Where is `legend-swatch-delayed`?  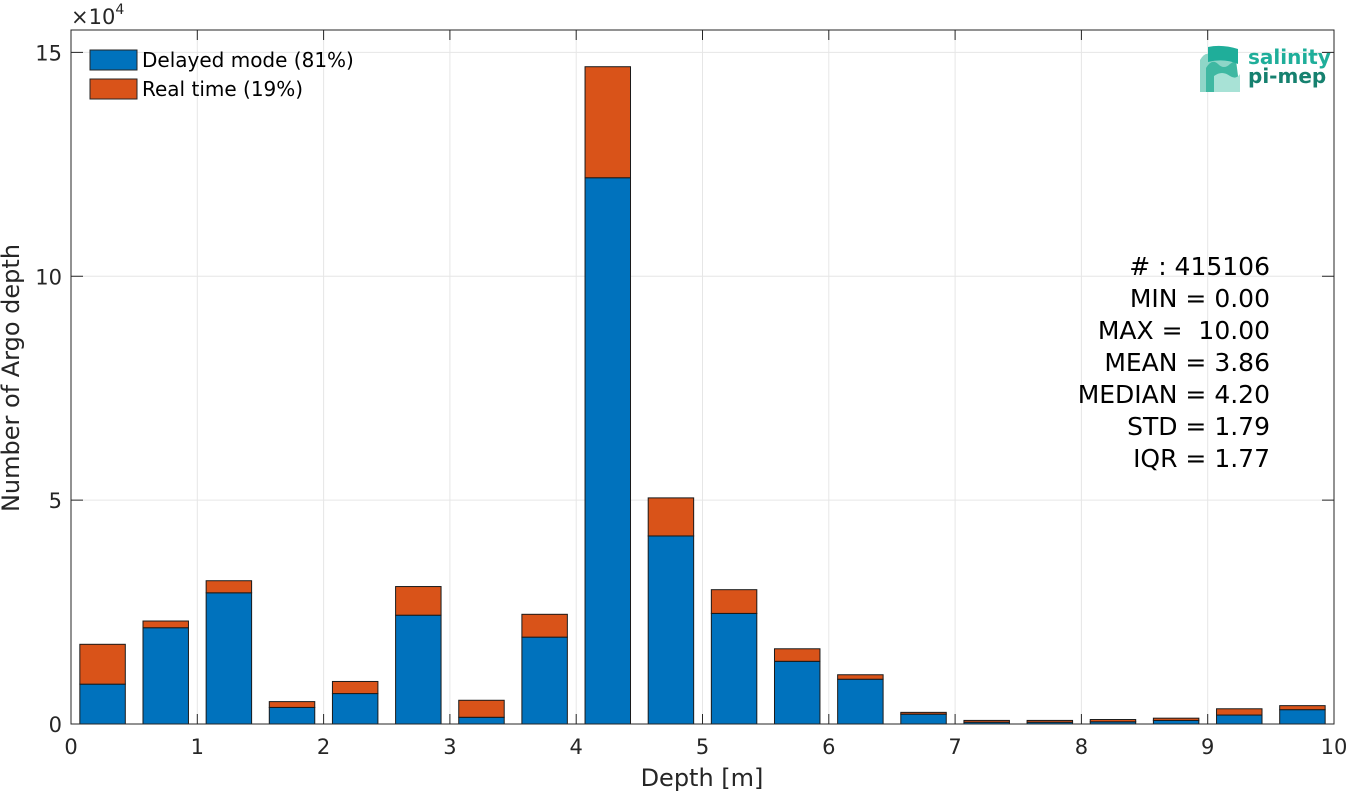
legend-swatch-delayed is located at coordinates (113, 60).